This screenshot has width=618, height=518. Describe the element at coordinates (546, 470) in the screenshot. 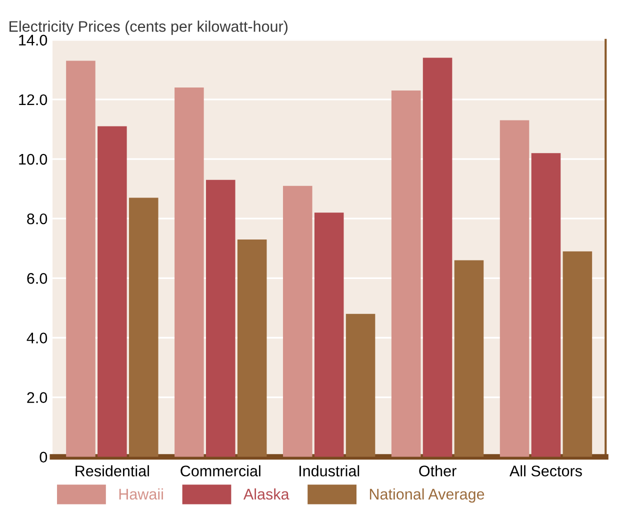

I see `x-tick-label: All Sectors` at that location.